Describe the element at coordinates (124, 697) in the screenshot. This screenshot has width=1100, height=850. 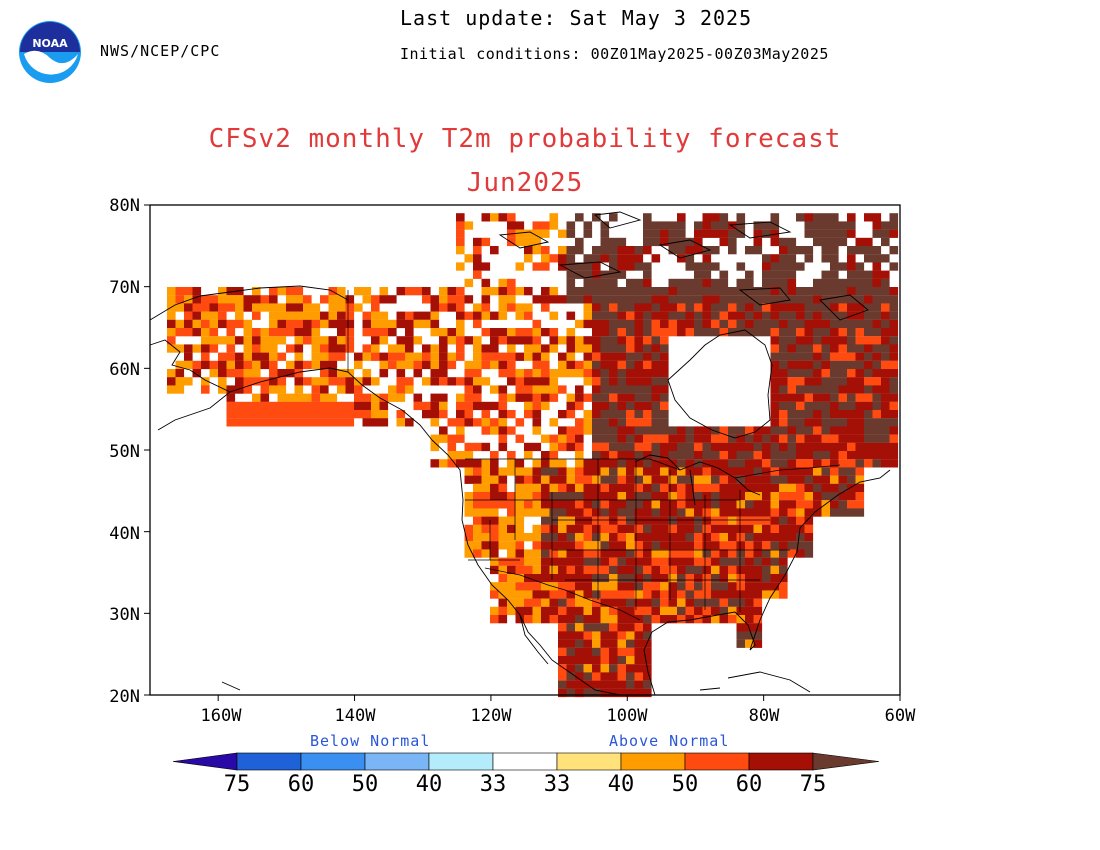
I see `lat-label-20n: 20N` at that location.